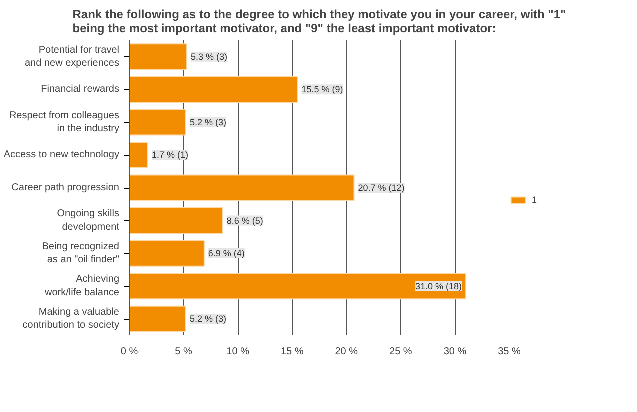 Image resolution: width=637 pixels, height=412 pixels. Describe the element at coordinates (129, 352) in the screenshot. I see `x-tick-label: 0 %` at that location.